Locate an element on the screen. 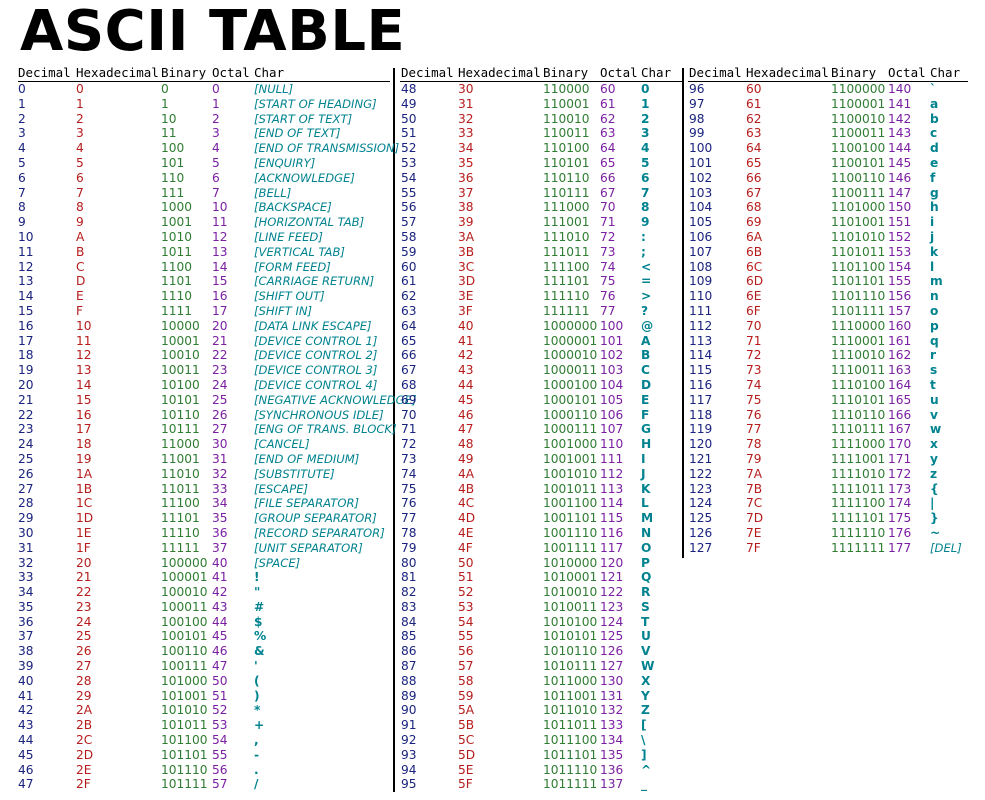 This screenshot has height=800, width=985. cell-decimal: 119 is located at coordinates (701, 429).